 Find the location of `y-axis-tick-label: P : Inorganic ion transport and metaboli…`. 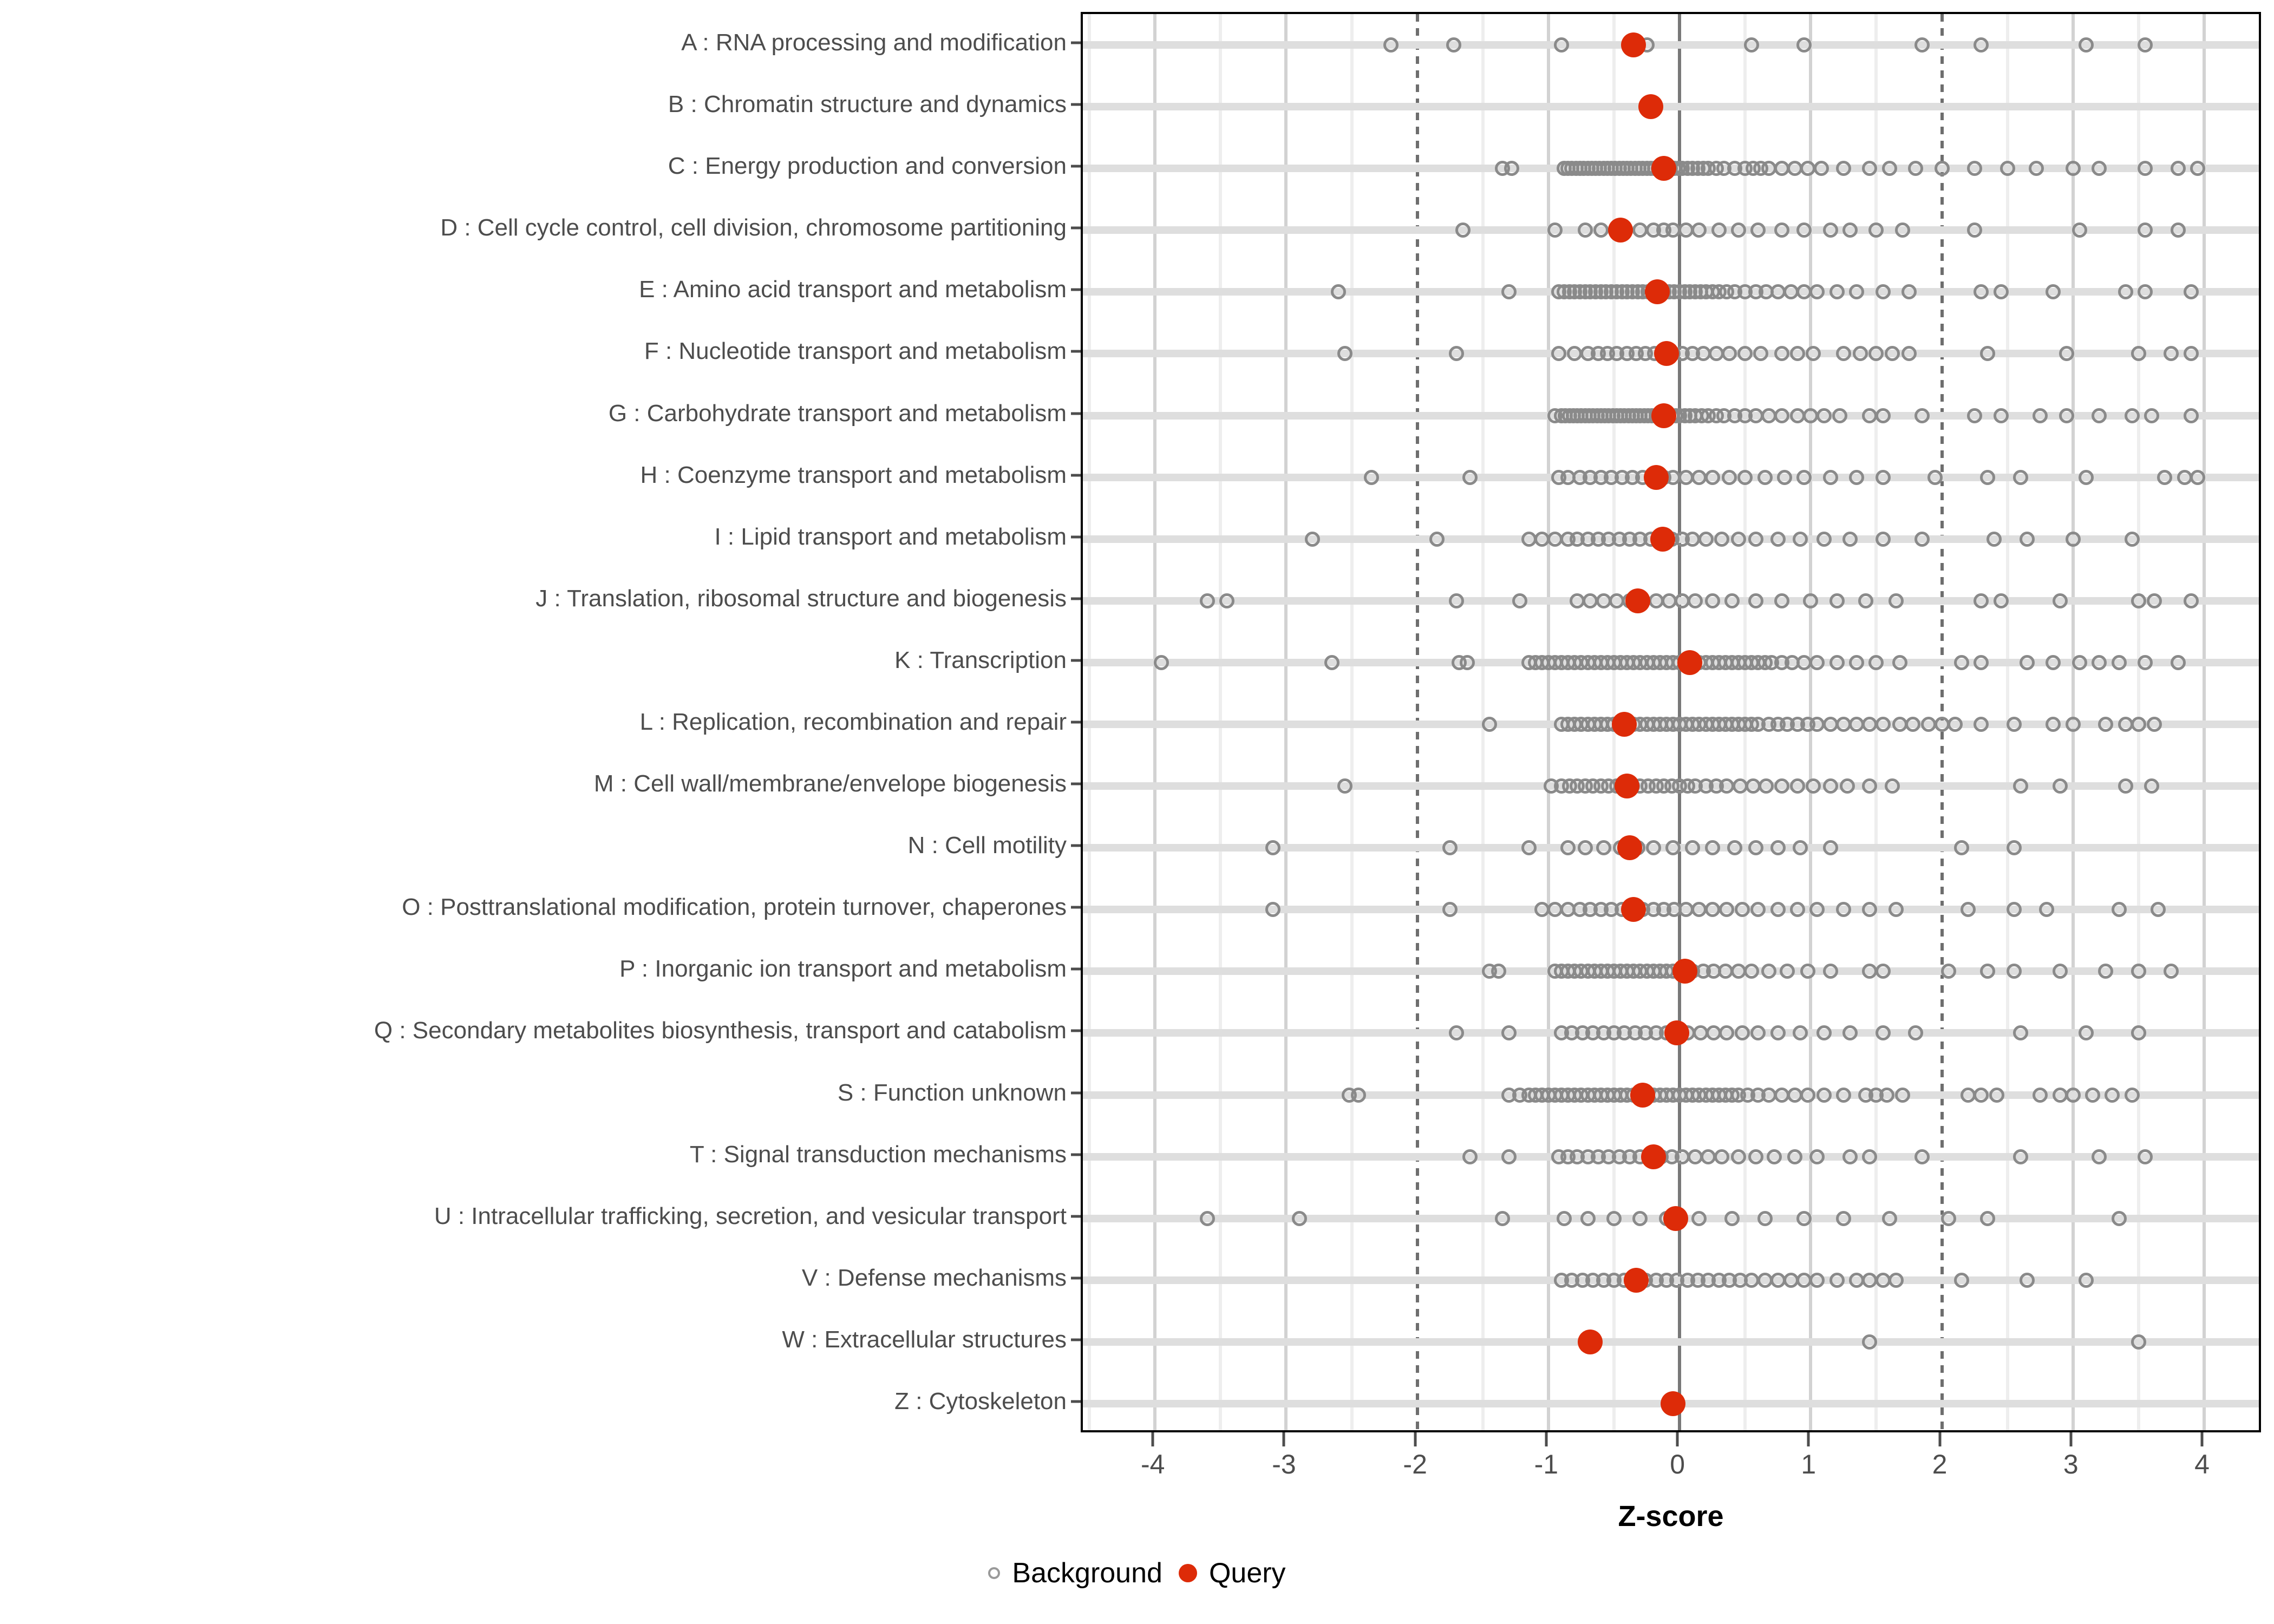

y-axis-tick-label: P : Inorganic ion transport and metaboli… is located at coordinates (843, 969).